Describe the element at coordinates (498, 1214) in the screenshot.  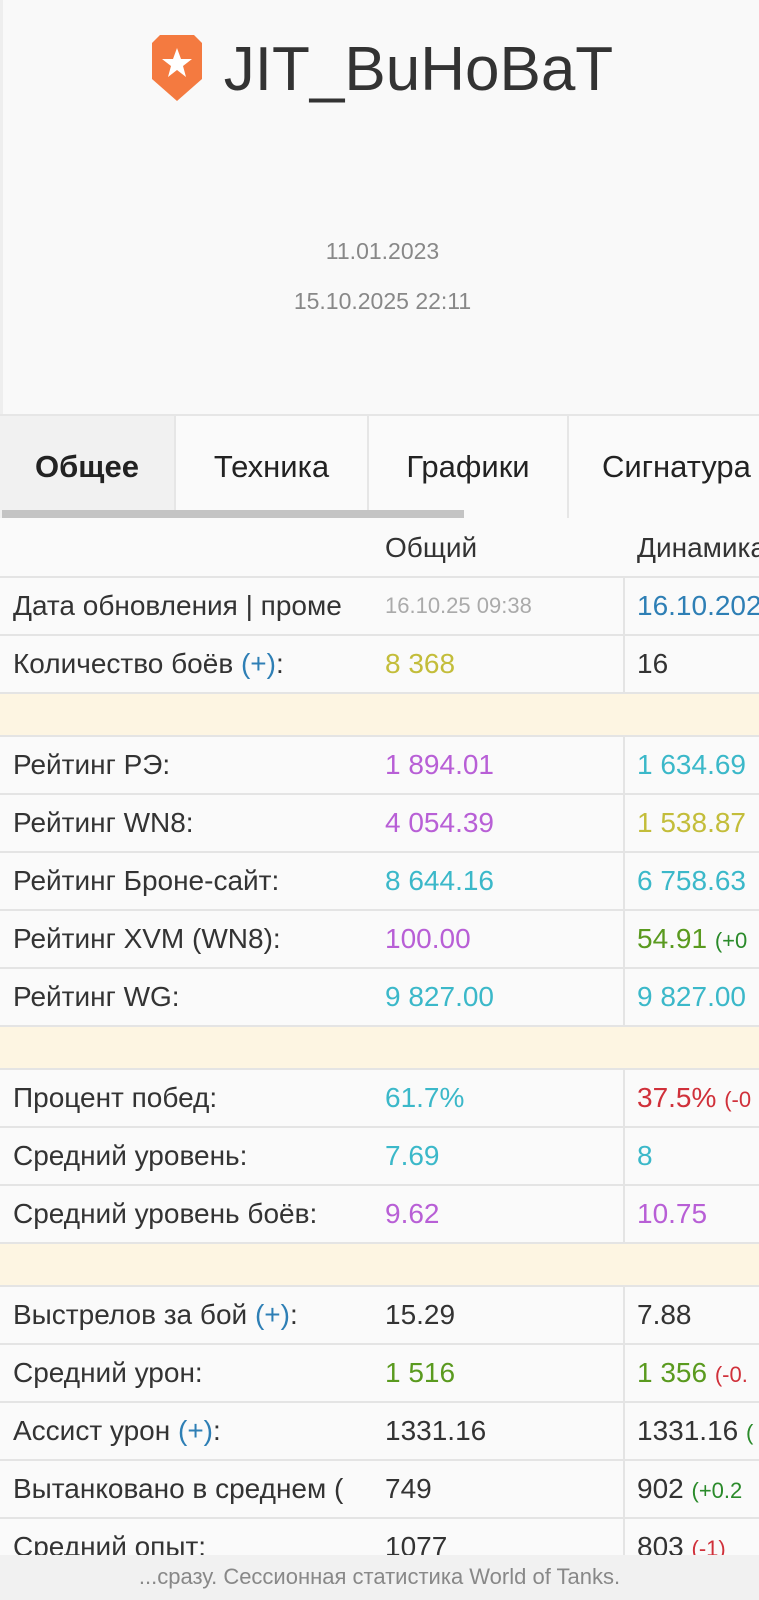
I see `total-cell: 9.62` at that location.